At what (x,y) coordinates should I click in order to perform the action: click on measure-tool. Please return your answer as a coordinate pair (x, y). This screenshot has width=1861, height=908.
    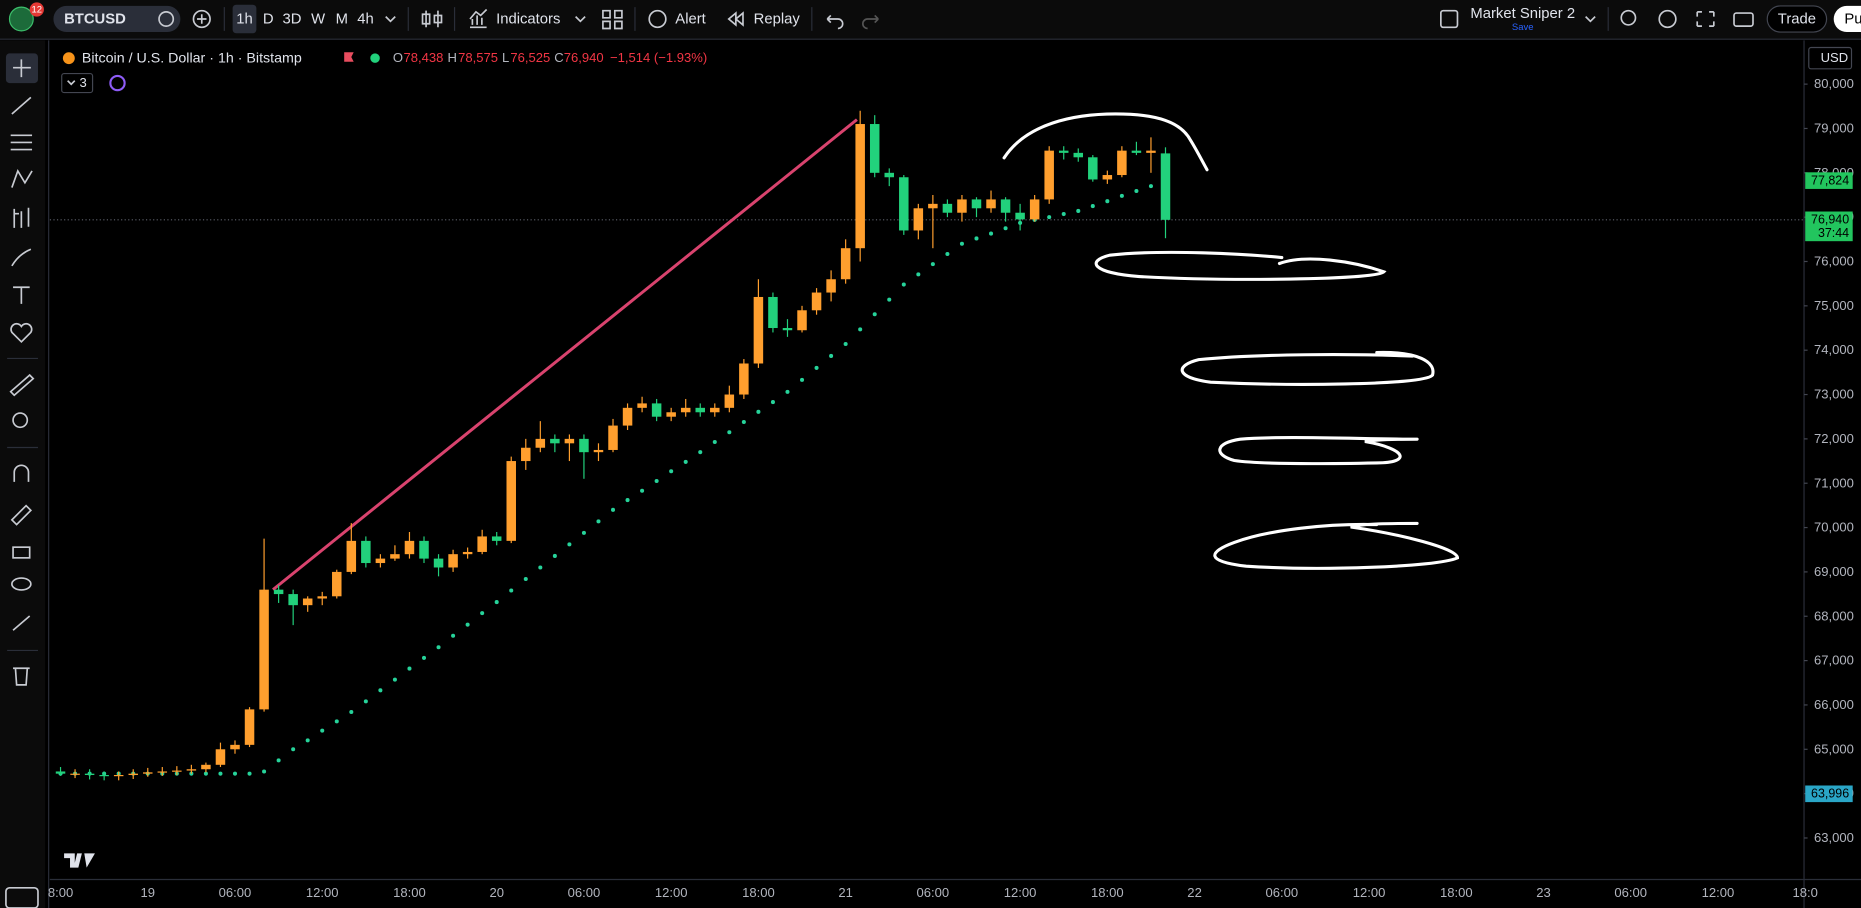
    Looking at the image, I should click on (22, 385).